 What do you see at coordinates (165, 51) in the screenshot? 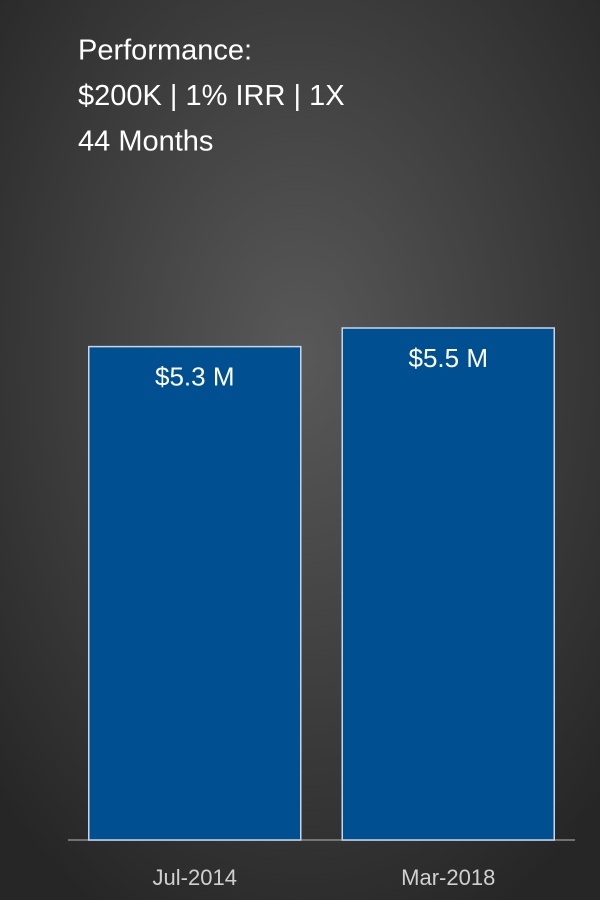
I see `title-line: Performance:` at bounding box center [165, 51].